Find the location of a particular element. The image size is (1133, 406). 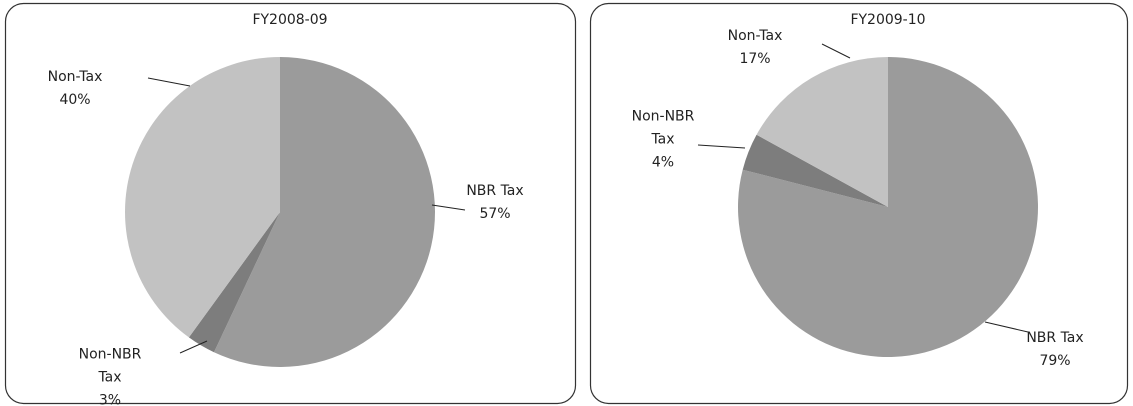

slice-label: NBR Tax 57% is located at coordinates (495, 203).